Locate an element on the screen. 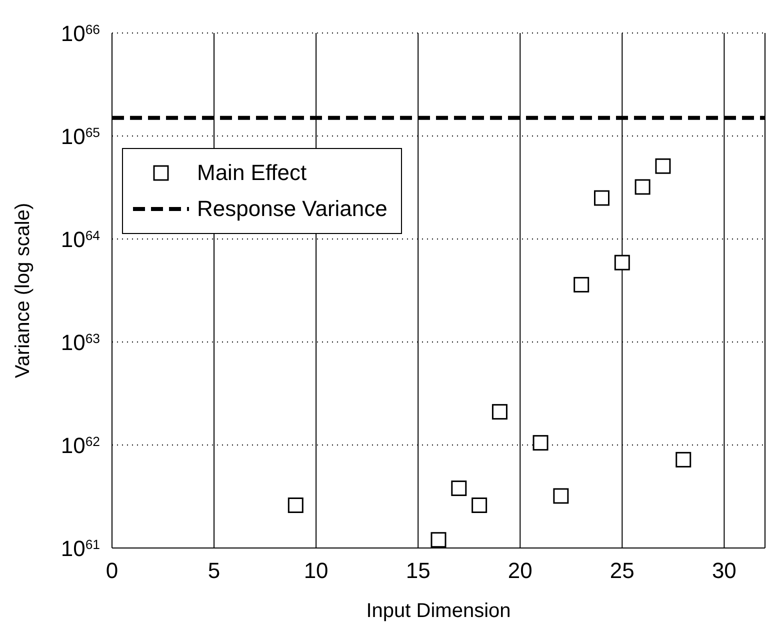  x-tick-label: 5 is located at coordinates (214, 570).